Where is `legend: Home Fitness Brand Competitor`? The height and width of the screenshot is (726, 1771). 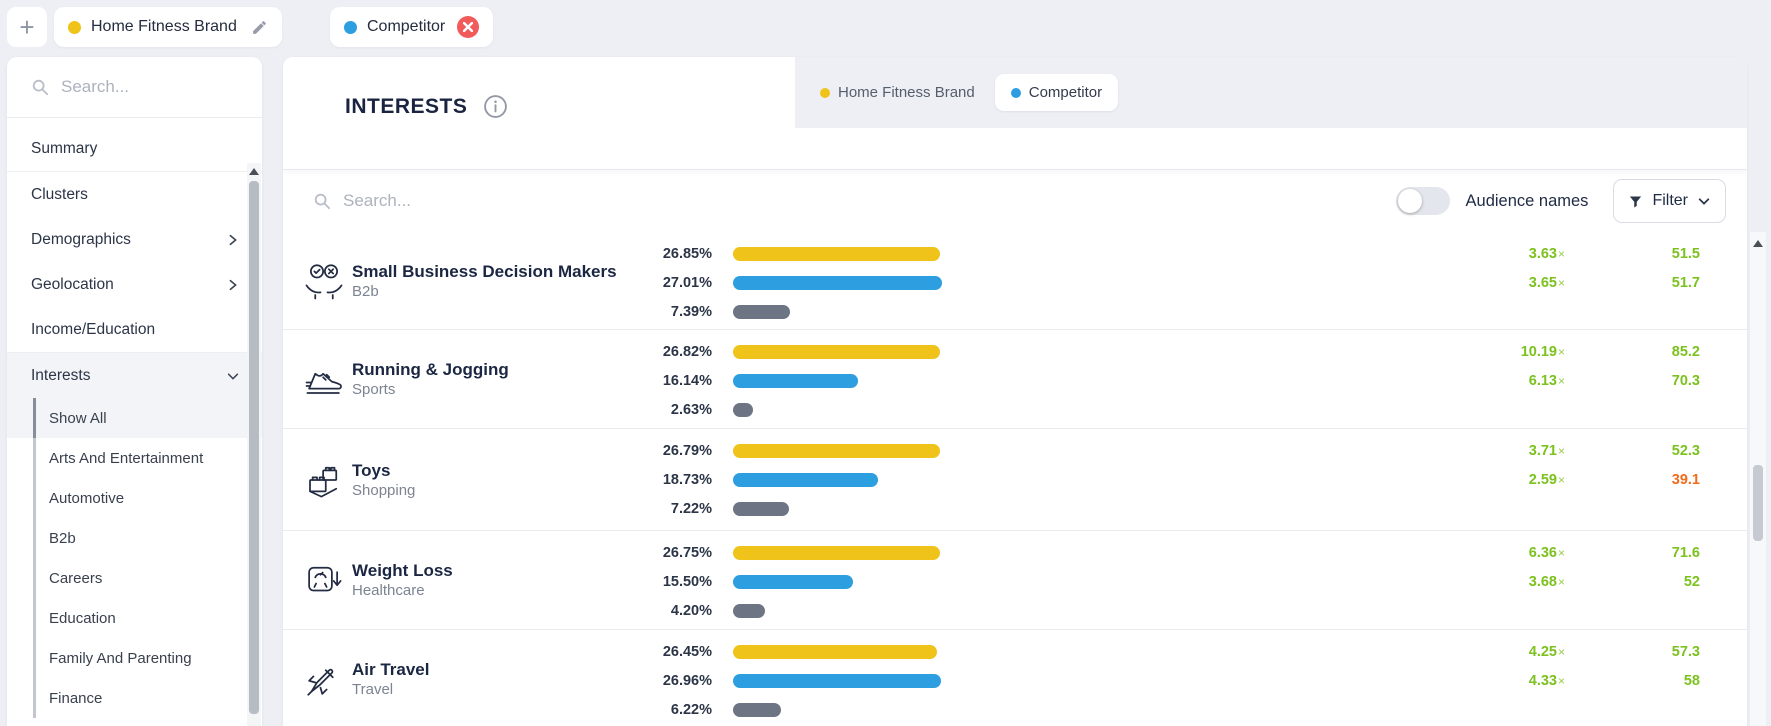 legend: Home Fitness Brand Competitor is located at coordinates (1271, 92).